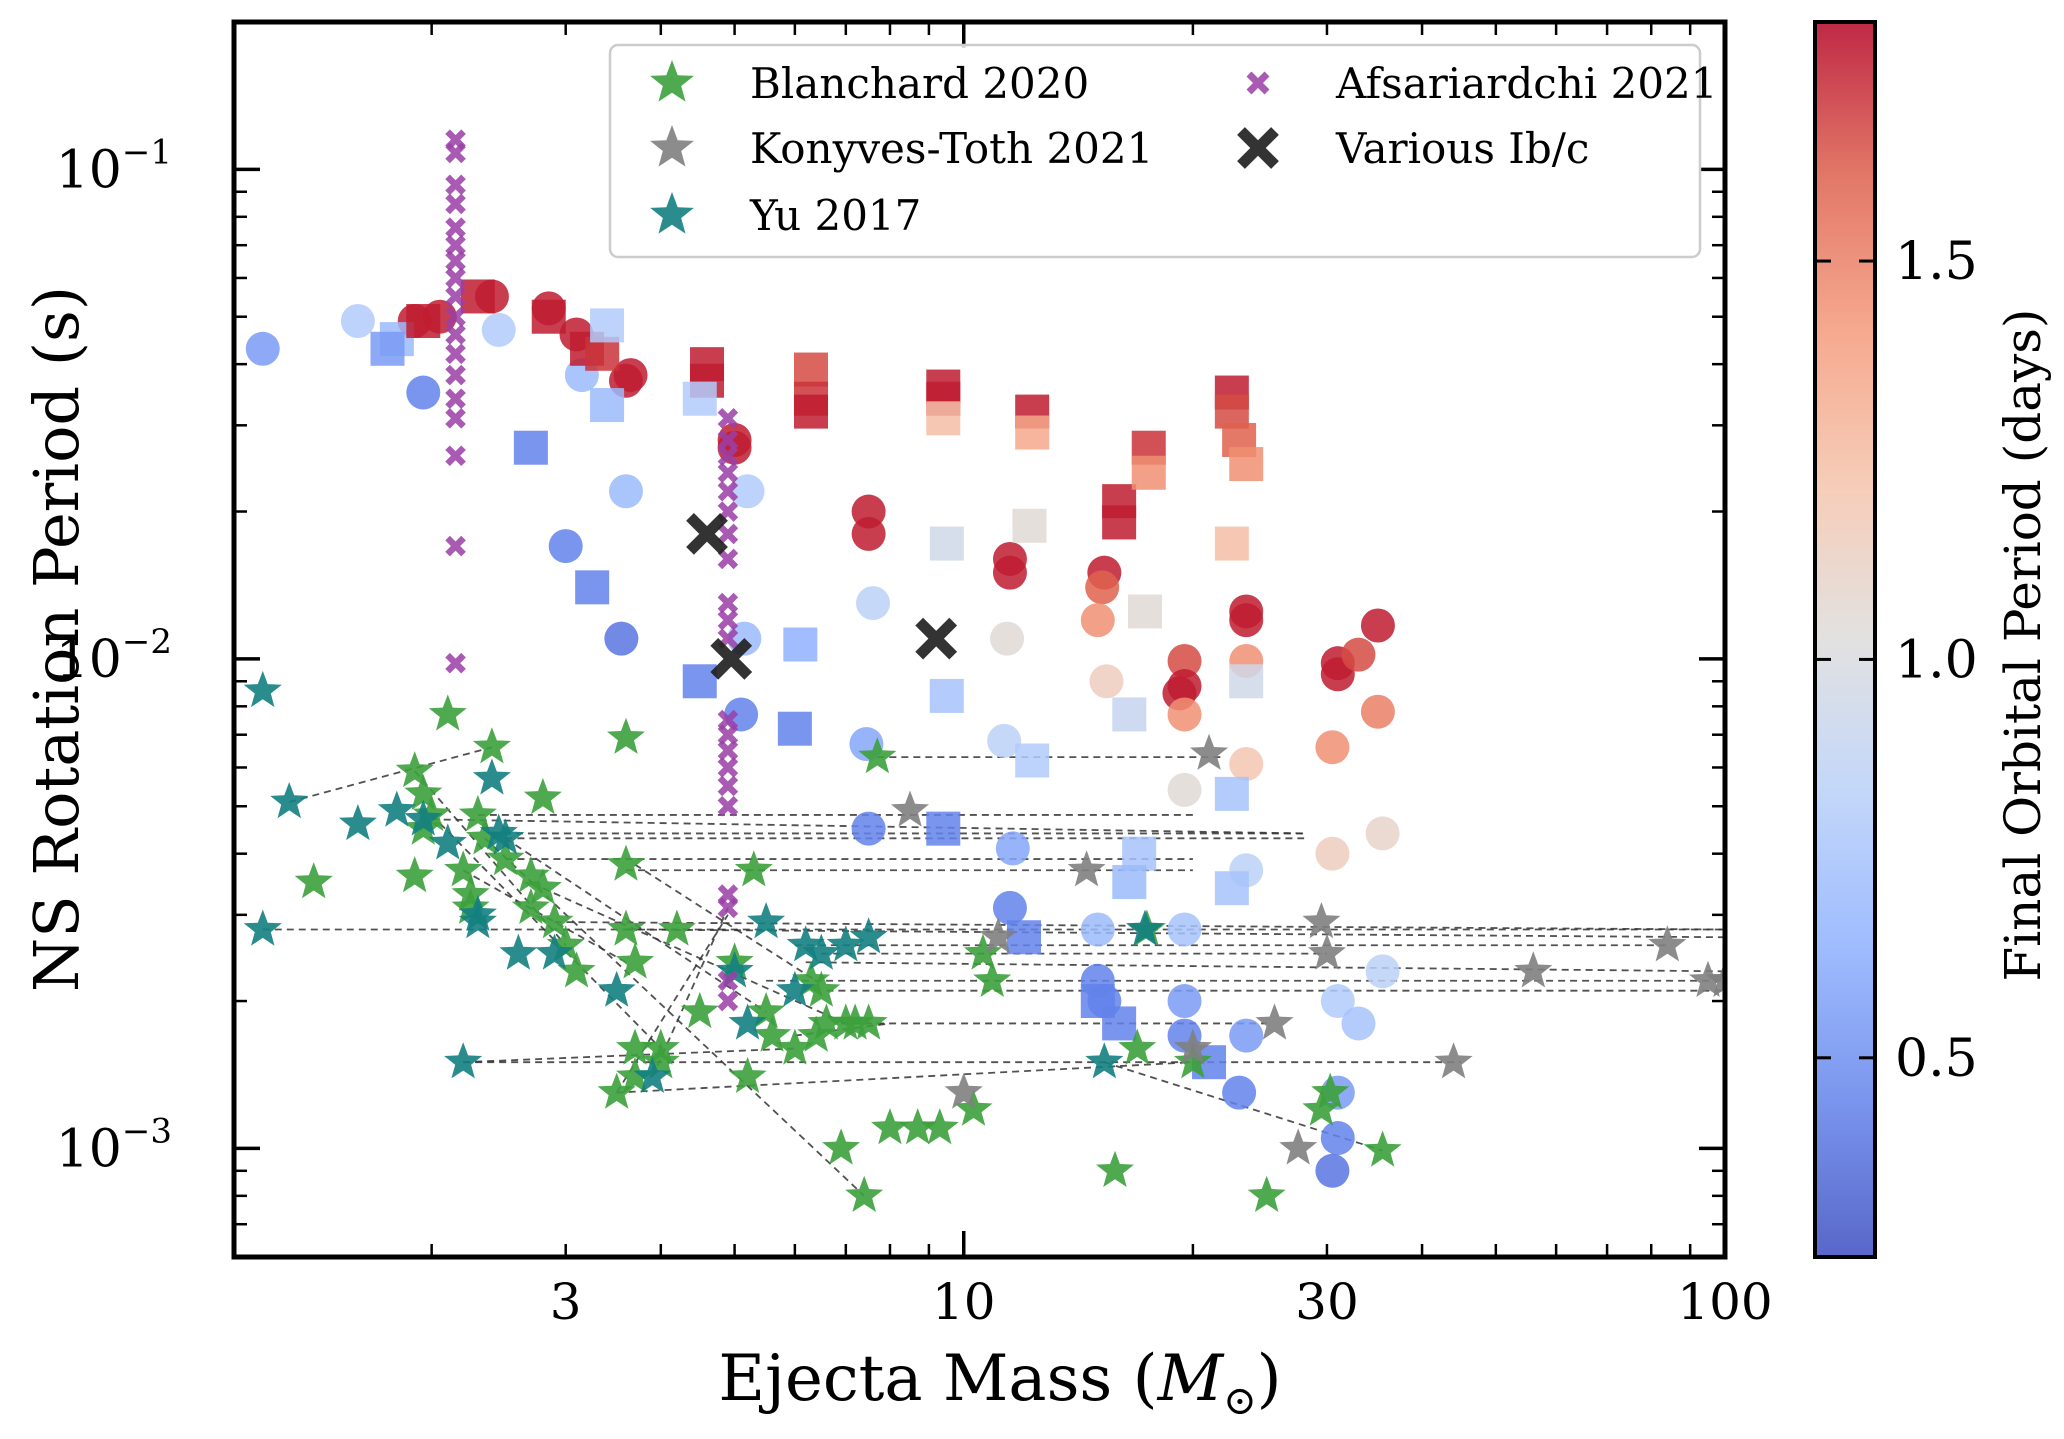 The image size is (2064, 1439). I want to click on y-axis-label: NS Rotation Period (s), so click(56, 639).